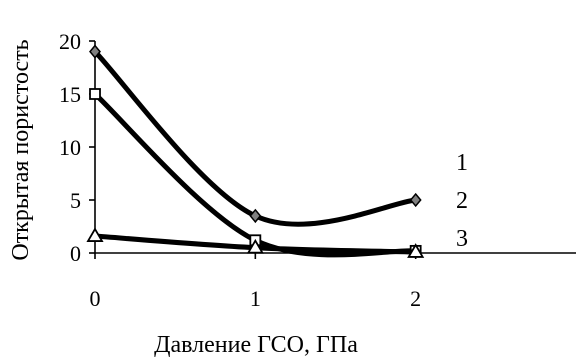 This screenshot has width=578, height=362. Describe the element at coordinates (255, 298) in the screenshot. I see `x-tick-label-1: 1` at that location.